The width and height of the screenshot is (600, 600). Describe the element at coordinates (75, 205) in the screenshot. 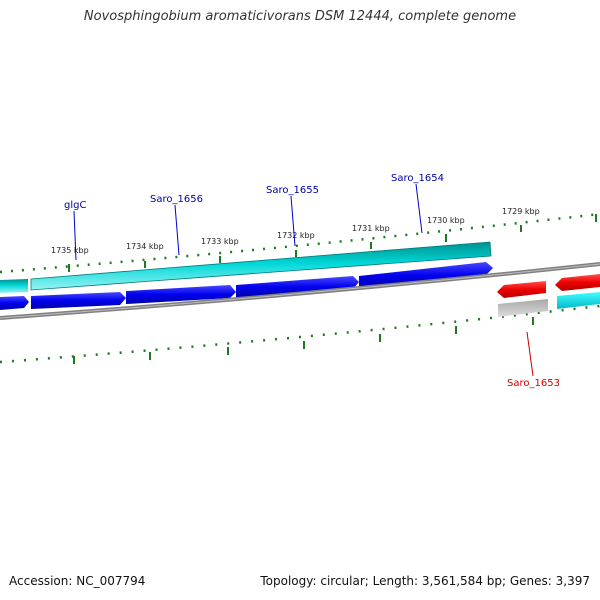

I see `gene-label-glgc: glgC` at that location.